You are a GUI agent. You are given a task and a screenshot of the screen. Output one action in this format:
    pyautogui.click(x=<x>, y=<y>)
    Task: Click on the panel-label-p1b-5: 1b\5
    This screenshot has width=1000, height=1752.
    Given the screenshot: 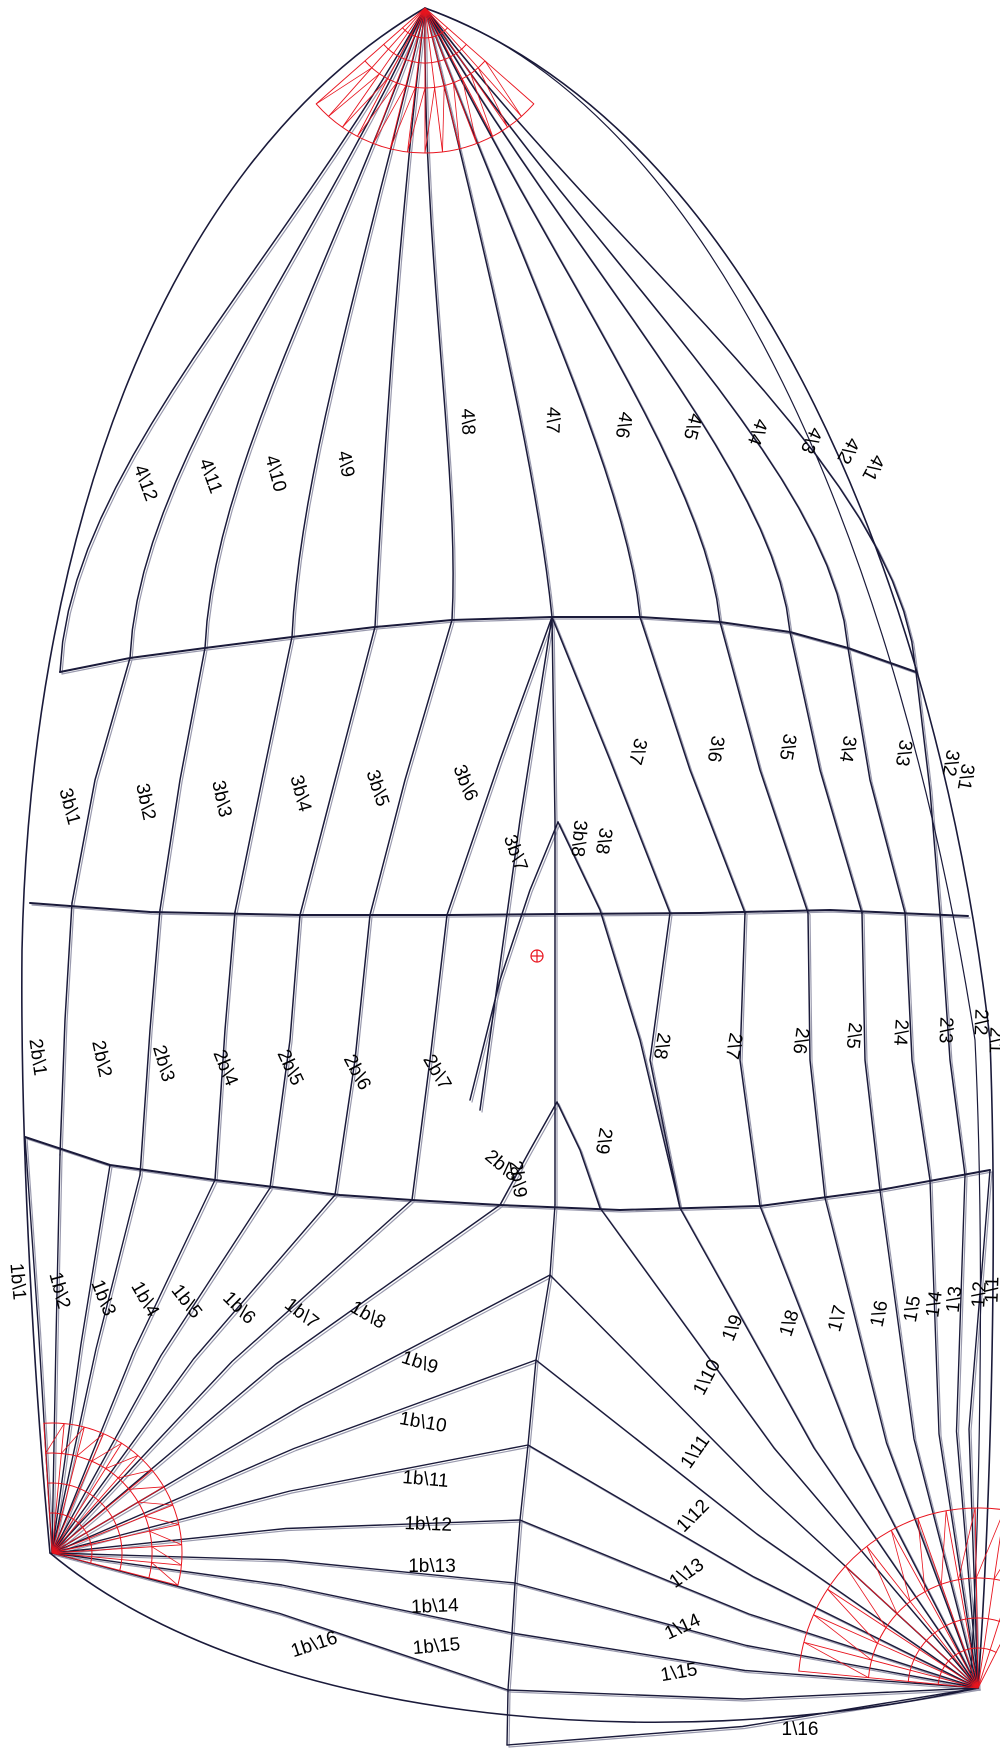 What is the action you would take?
    pyautogui.click(x=186, y=1302)
    